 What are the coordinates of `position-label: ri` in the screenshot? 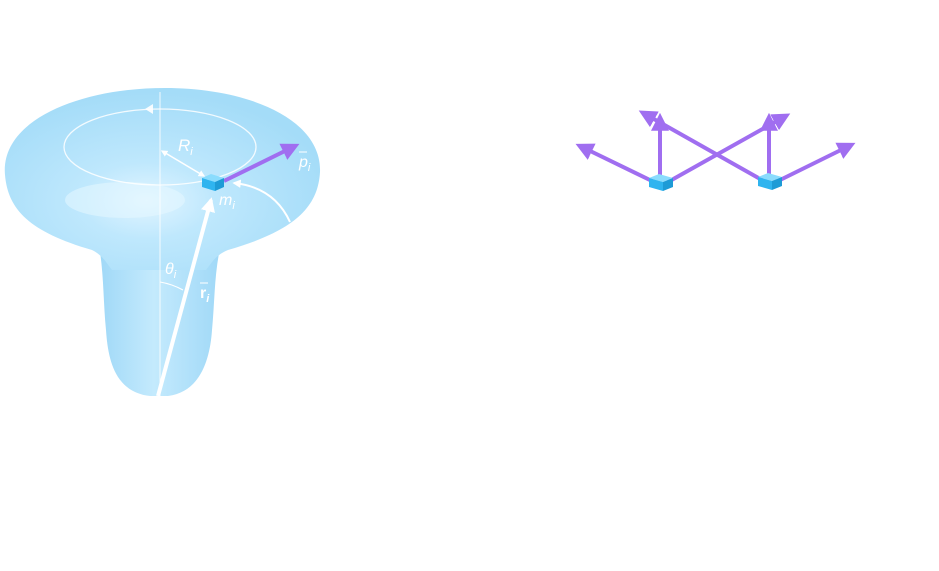 It's located at (205, 293).